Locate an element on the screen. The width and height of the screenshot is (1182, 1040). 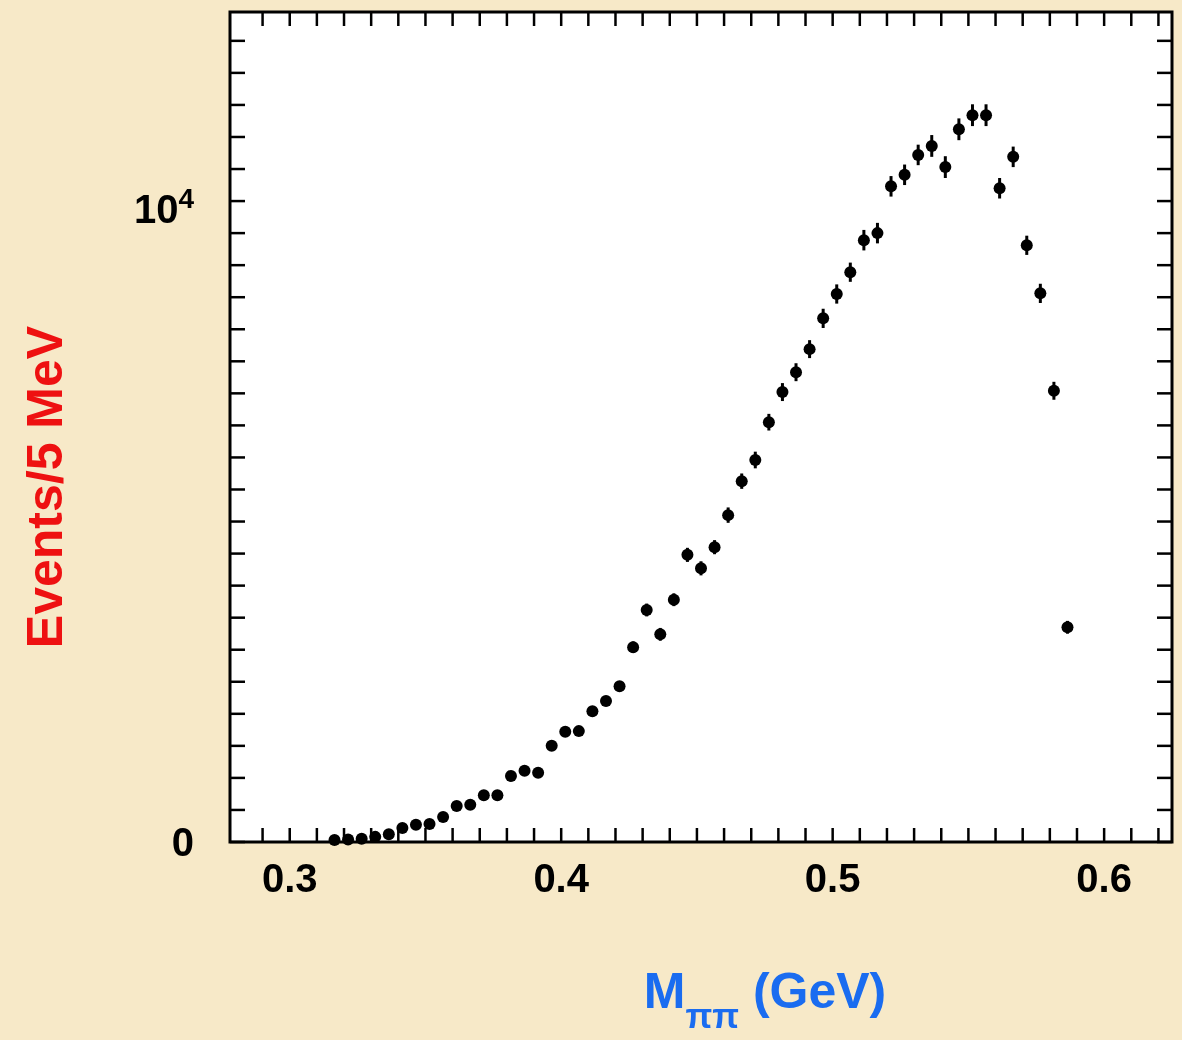
y-tick-label: 10$^{4}$ is located at coordinates (164, 207).